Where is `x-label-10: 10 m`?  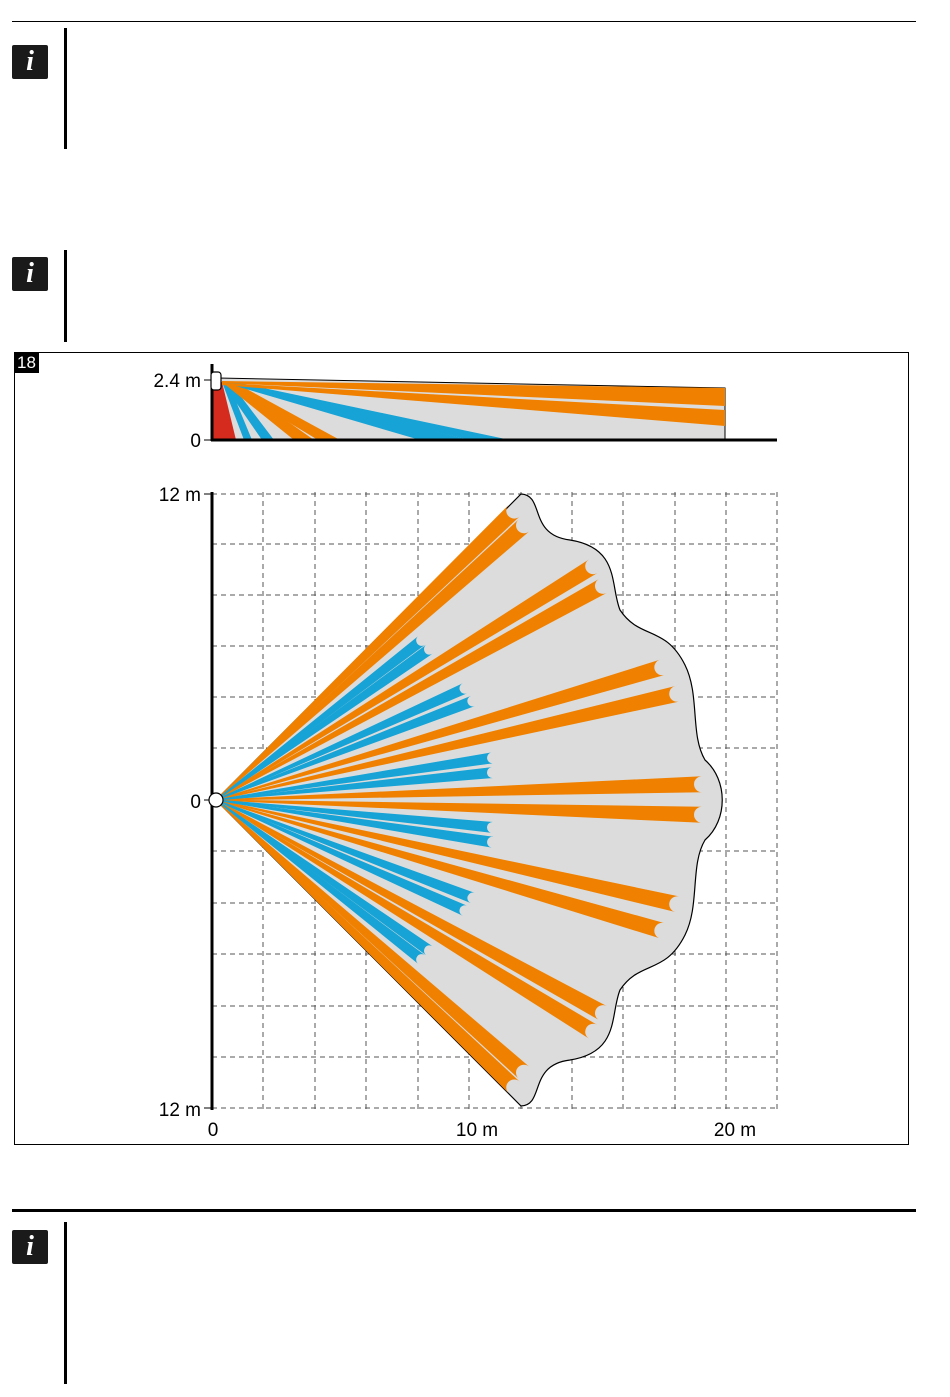 x-label-10: 10 m is located at coordinates (477, 1130).